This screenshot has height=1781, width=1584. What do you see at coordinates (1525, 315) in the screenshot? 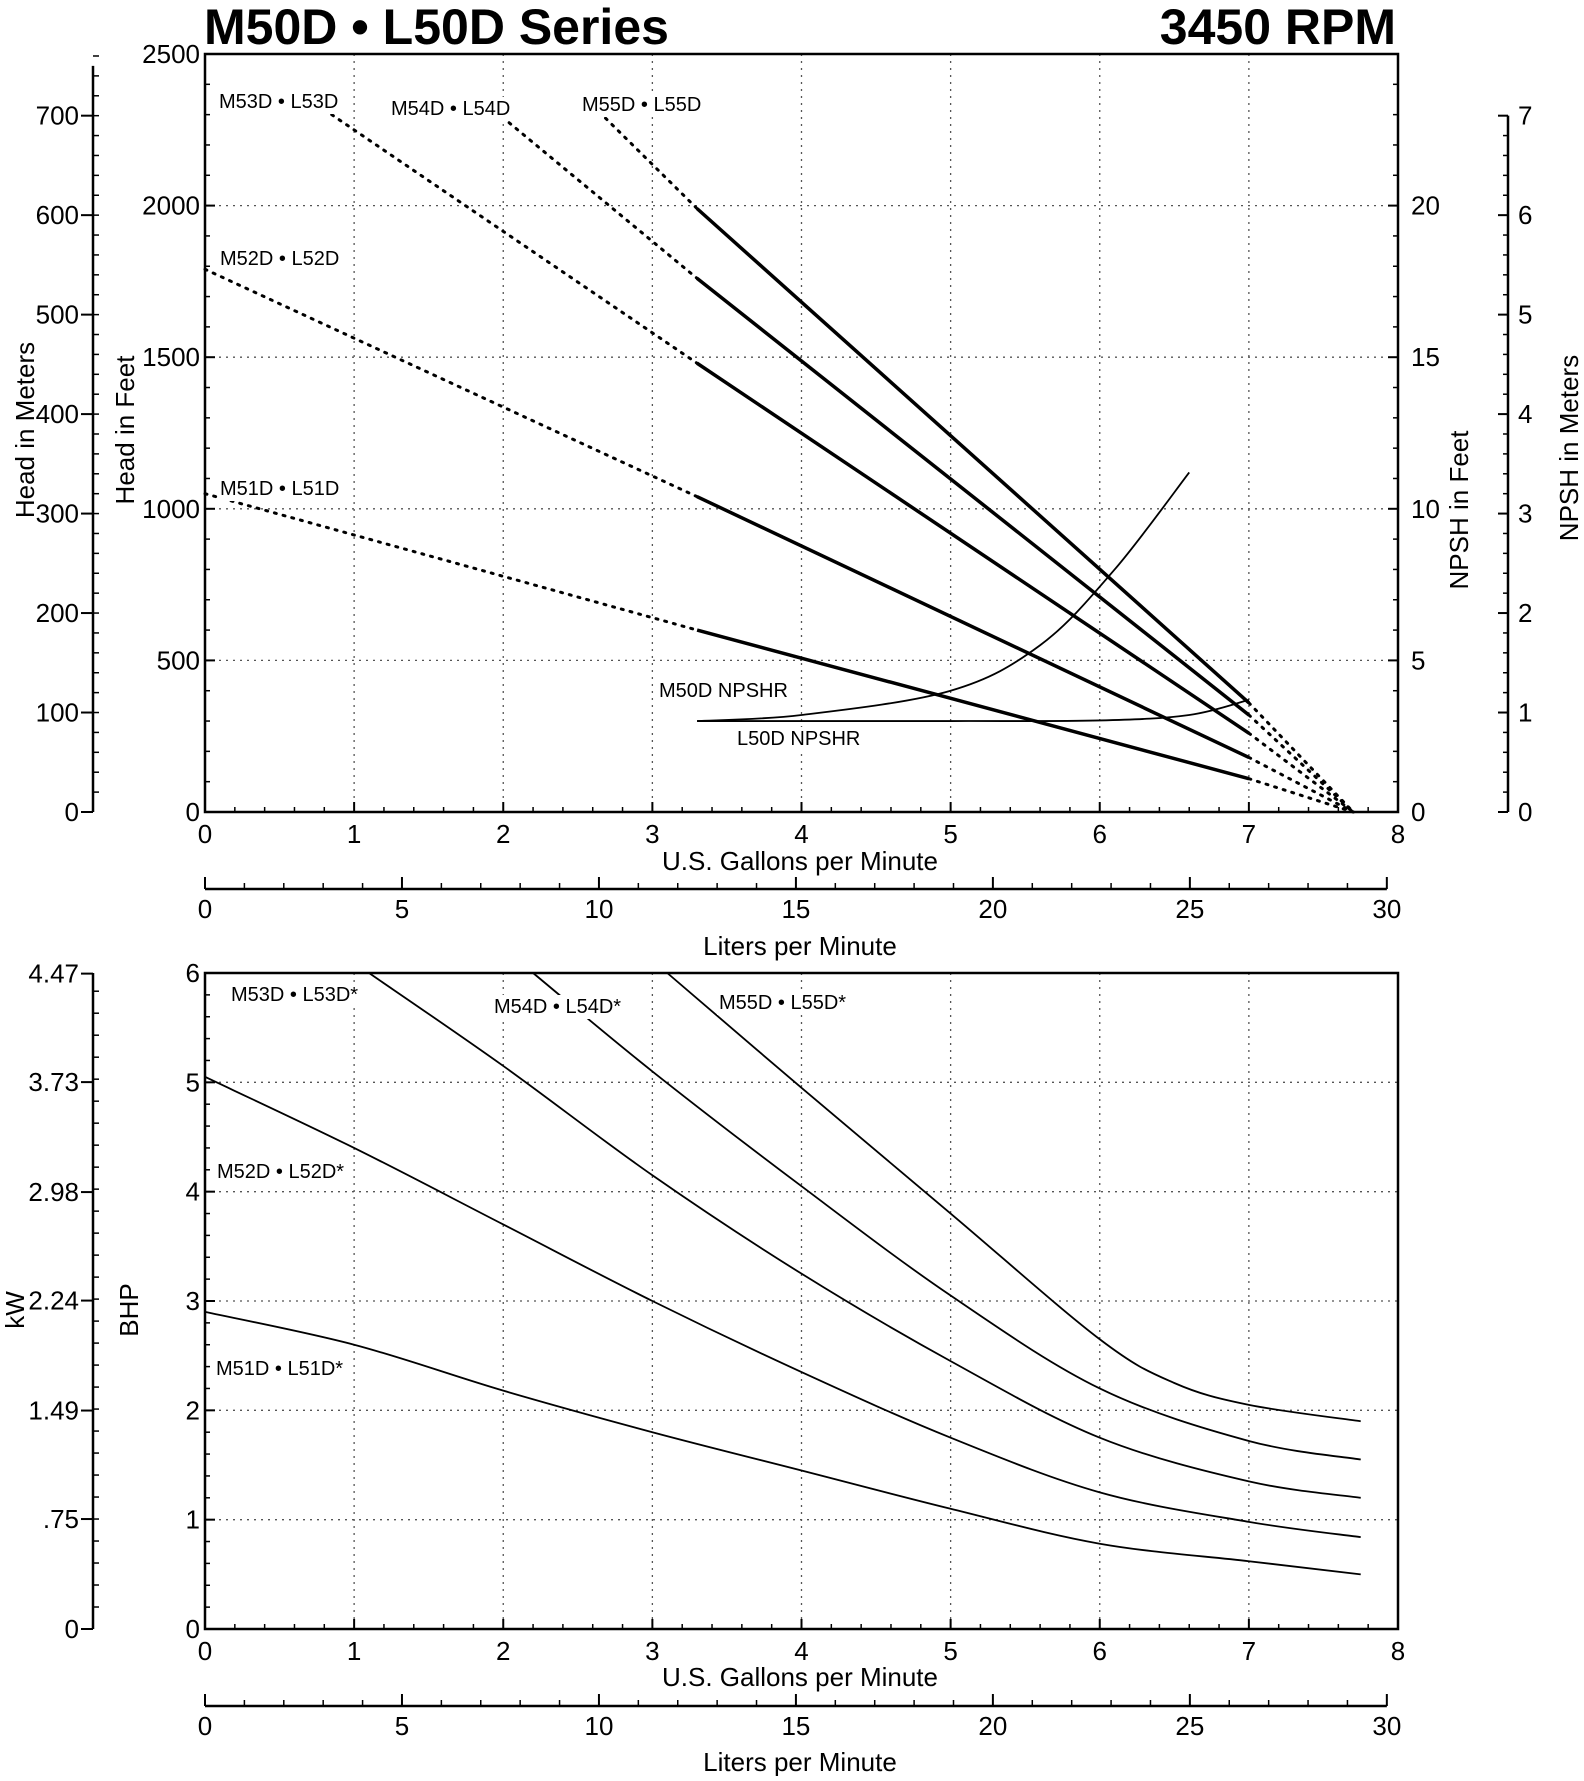
I see `ry2-tick-label: 5` at bounding box center [1525, 315].